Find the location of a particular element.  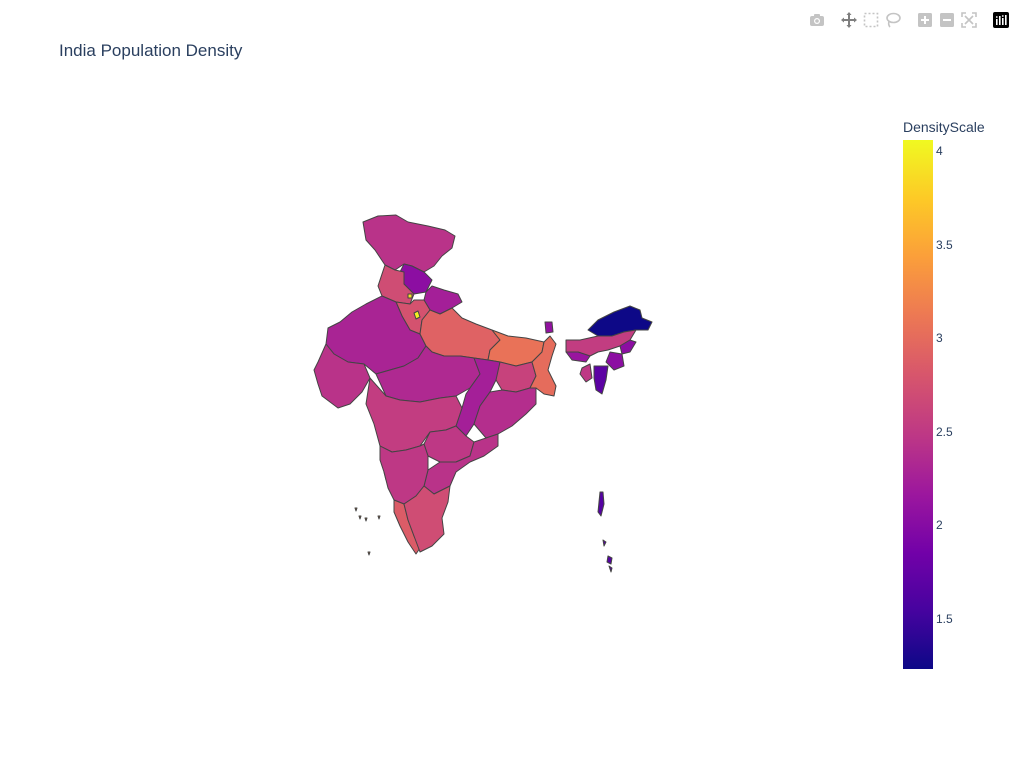

region-andaman-nicobar is located at coordinates (605, 532).